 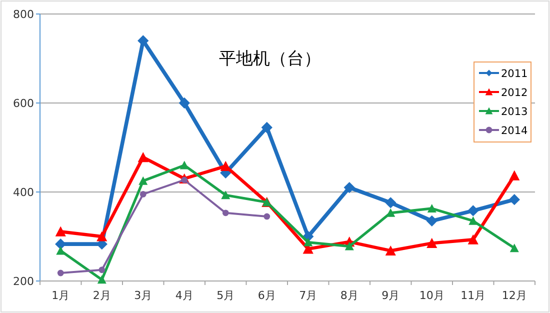 I want to click on x-tick-label: 10月, so click(x=431, y=295).